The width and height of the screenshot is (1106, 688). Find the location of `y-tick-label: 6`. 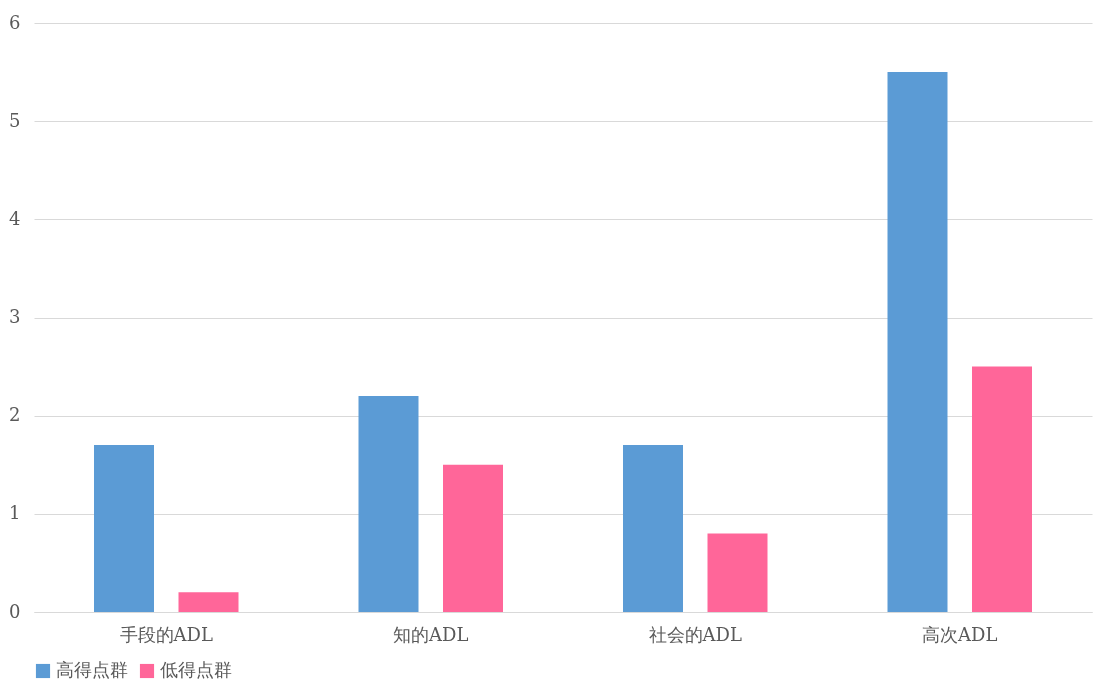

y-tick-label: 6 is located at coordinates (15, 22).